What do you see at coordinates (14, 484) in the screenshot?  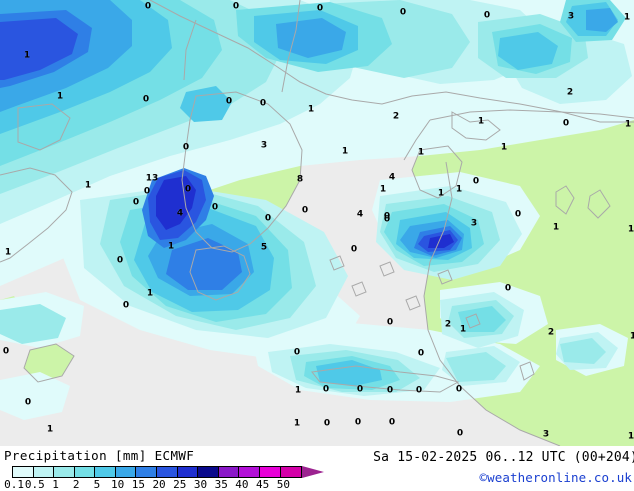 I see `colorbar-tick: 0.1` at bounding box center [14, 484].